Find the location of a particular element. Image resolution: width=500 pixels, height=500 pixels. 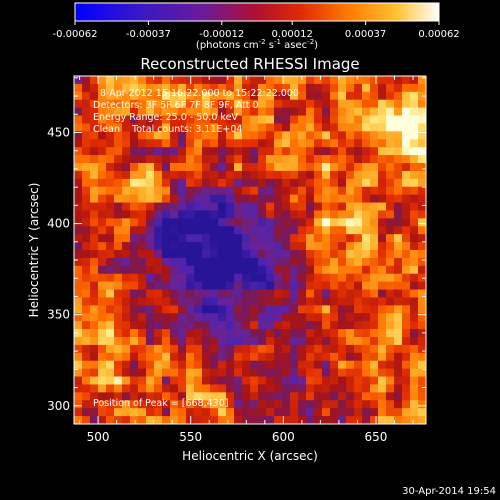

colorbar-tick-label: -0.00062 is located at coordinates (75, 34).